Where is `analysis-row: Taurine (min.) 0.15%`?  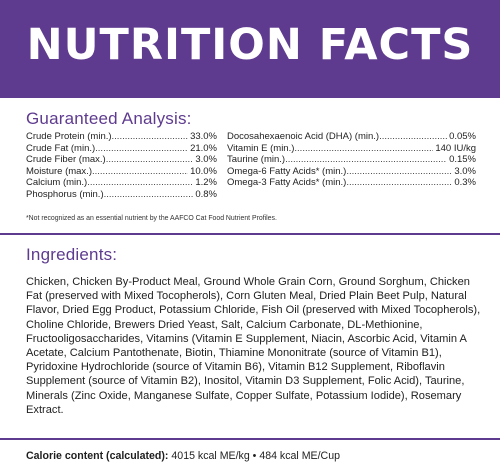
analysis-row: Taurine (min.) 0.15% is located at coordinates (351, 160).